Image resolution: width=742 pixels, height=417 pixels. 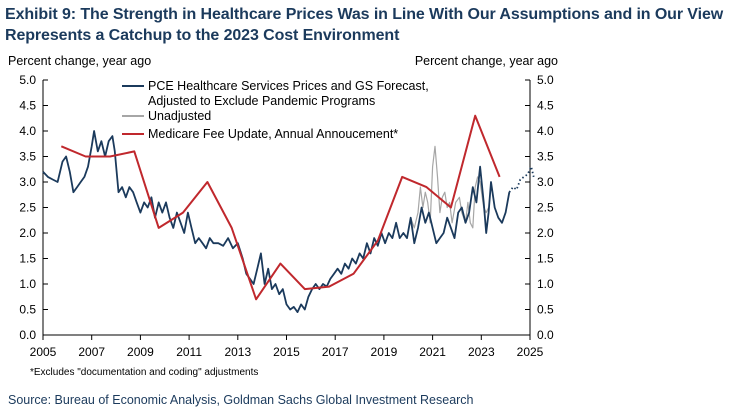 What do you see at coordinates (486, 61) in the screenshot?
I see `y-axis-label-right: Percent change, year ago` at bounding box center [486, 61].